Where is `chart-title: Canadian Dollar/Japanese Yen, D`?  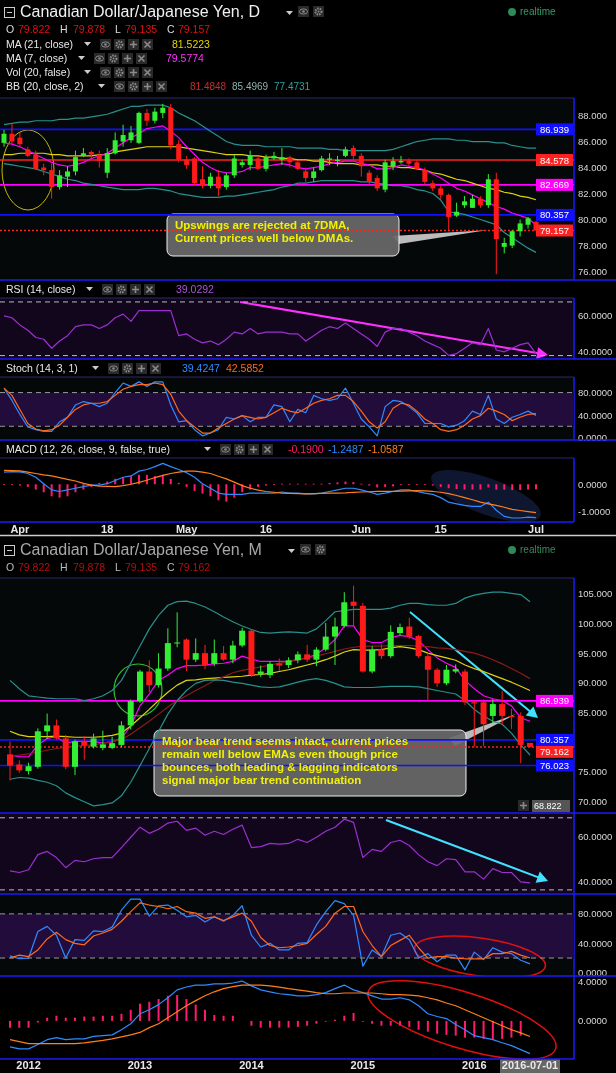
chart-title: Canadian Dollar/Japanese Yen, D is located at coordinates (140, 11).